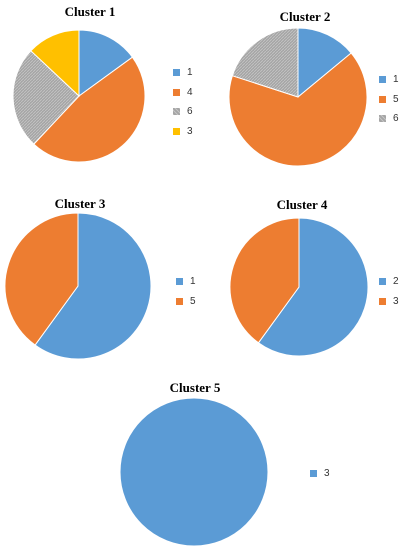 The image size is (403, 550). I want to click on legend-label: 2, so click(396, 281).